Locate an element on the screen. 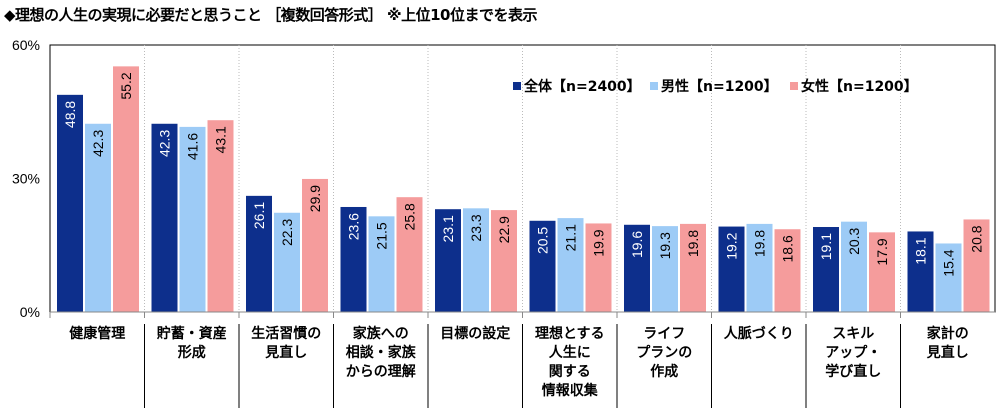 This screenshot has height=408, width=1000. data-label: 41.6 is located at coordinates (193, 146).